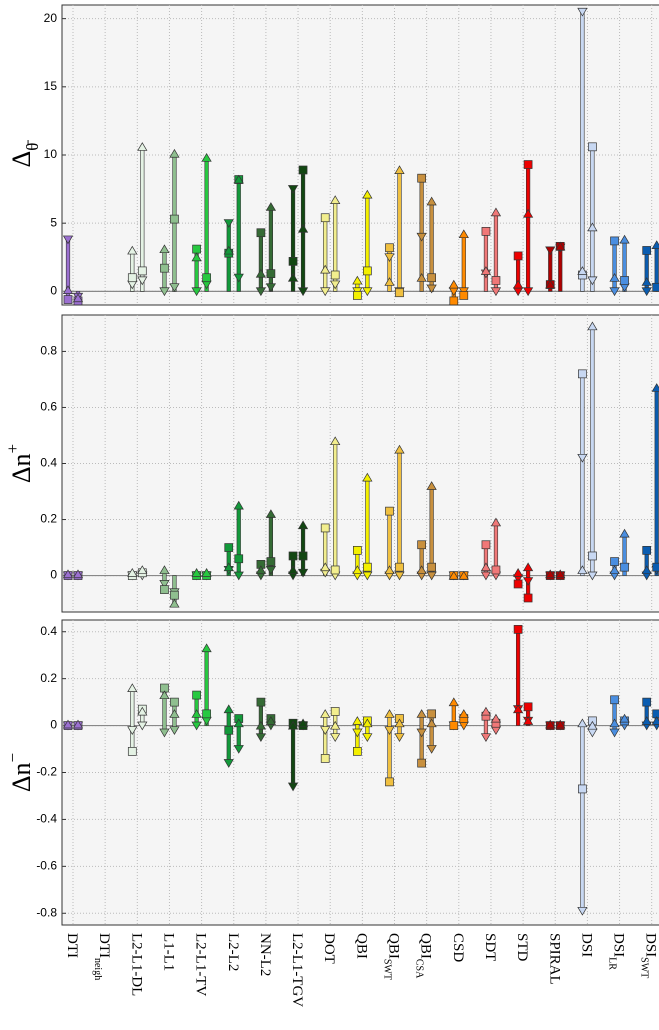 The image size is (659, 1030). Describe the element at coordinates (51, 86) in the screenshot. I see `y-tick-label: 15` at that location.